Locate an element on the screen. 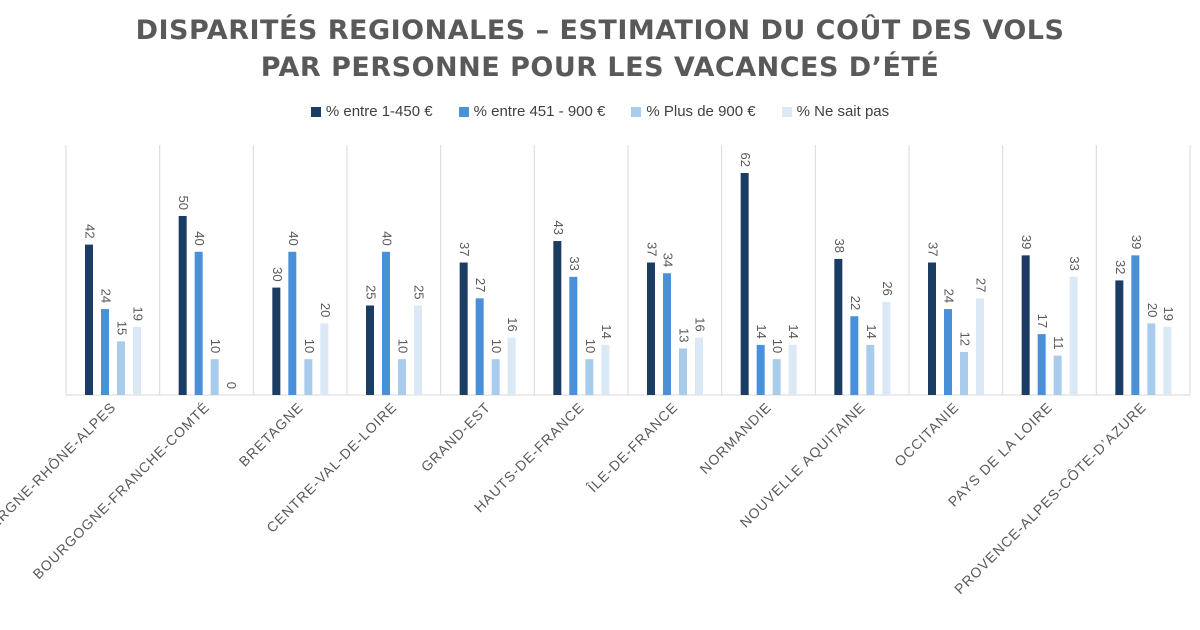  data-label: 0 is located at coordinates (231, 385).